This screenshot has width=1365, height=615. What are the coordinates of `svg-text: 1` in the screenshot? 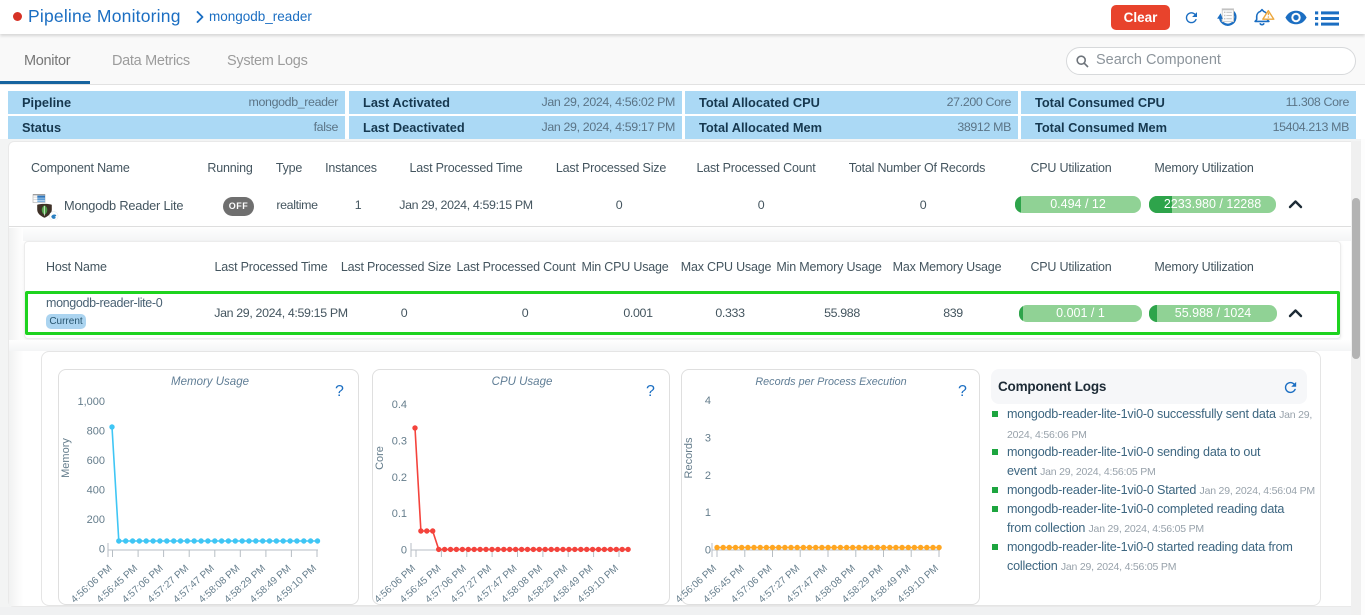 It's located at (708, 513).